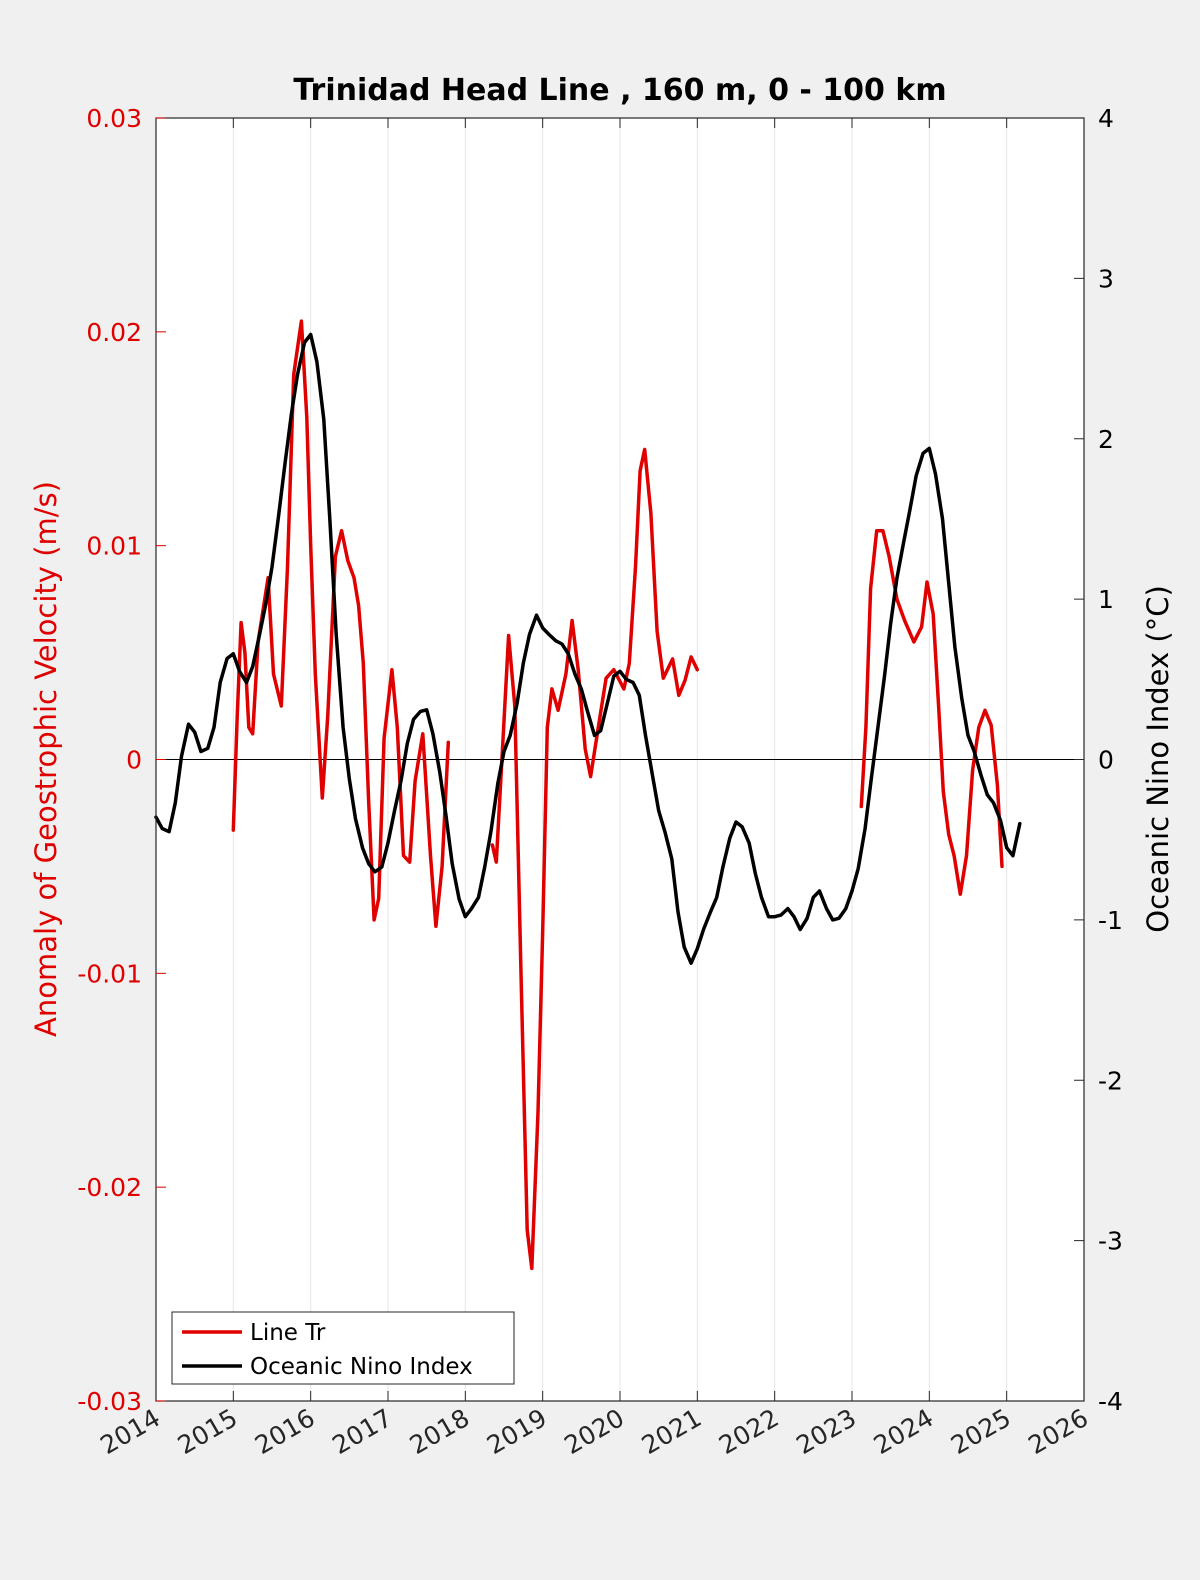  I want to click on y-right-tick-label: 0, so click(1106, 760).